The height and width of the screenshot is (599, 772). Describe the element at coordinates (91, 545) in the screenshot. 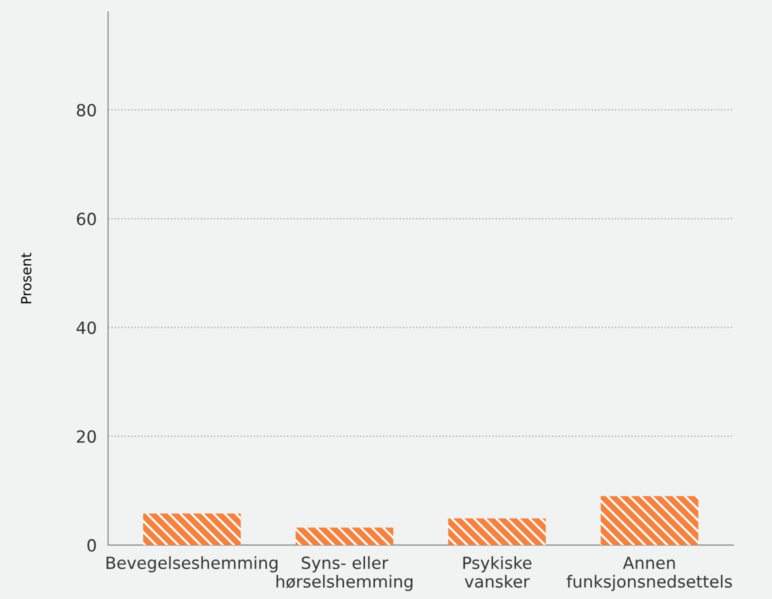

I see `y-tick-label: 0` at that location.